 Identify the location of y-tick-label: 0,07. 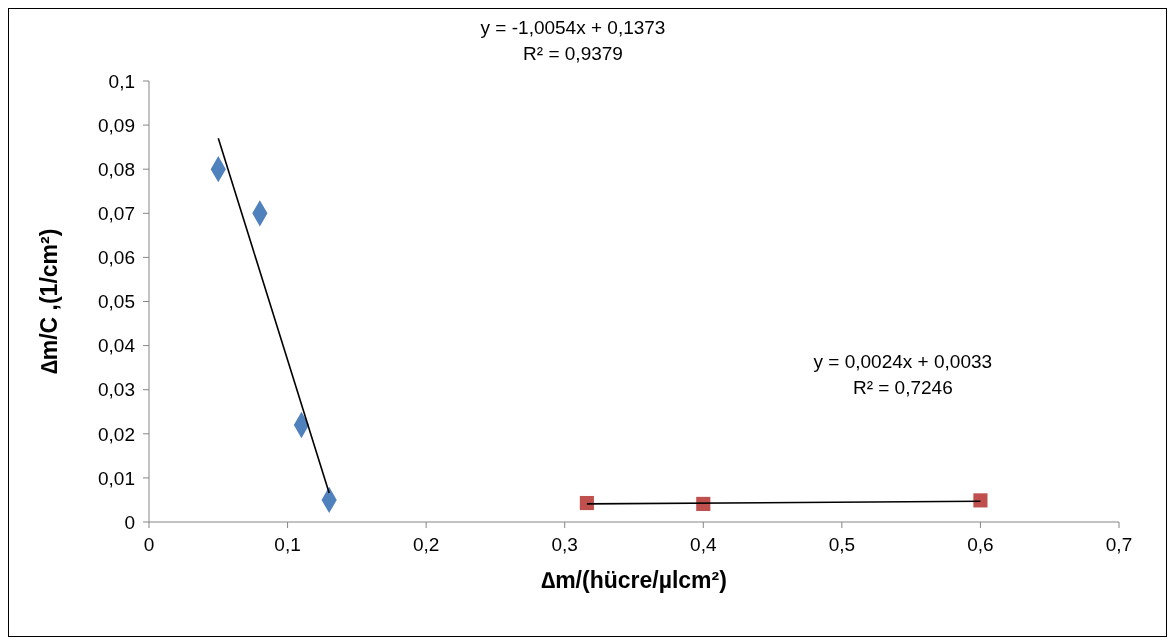
(116, 214).